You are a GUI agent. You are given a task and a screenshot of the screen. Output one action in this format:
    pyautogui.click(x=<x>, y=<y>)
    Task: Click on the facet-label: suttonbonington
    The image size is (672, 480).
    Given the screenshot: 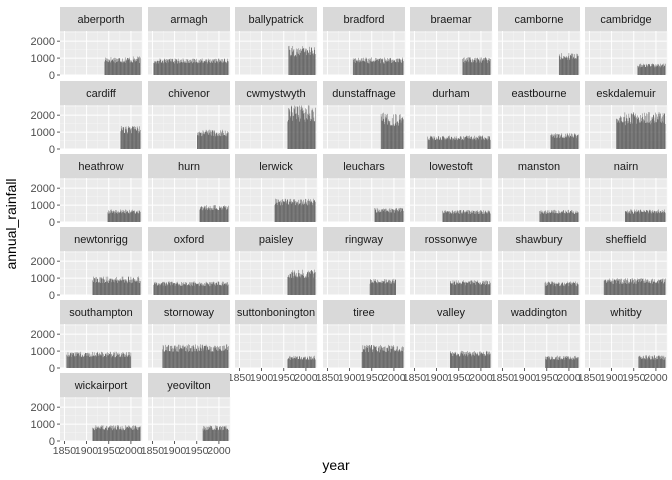 What is the action you would take?
    pyautogui.click(x=276, y=313)
    